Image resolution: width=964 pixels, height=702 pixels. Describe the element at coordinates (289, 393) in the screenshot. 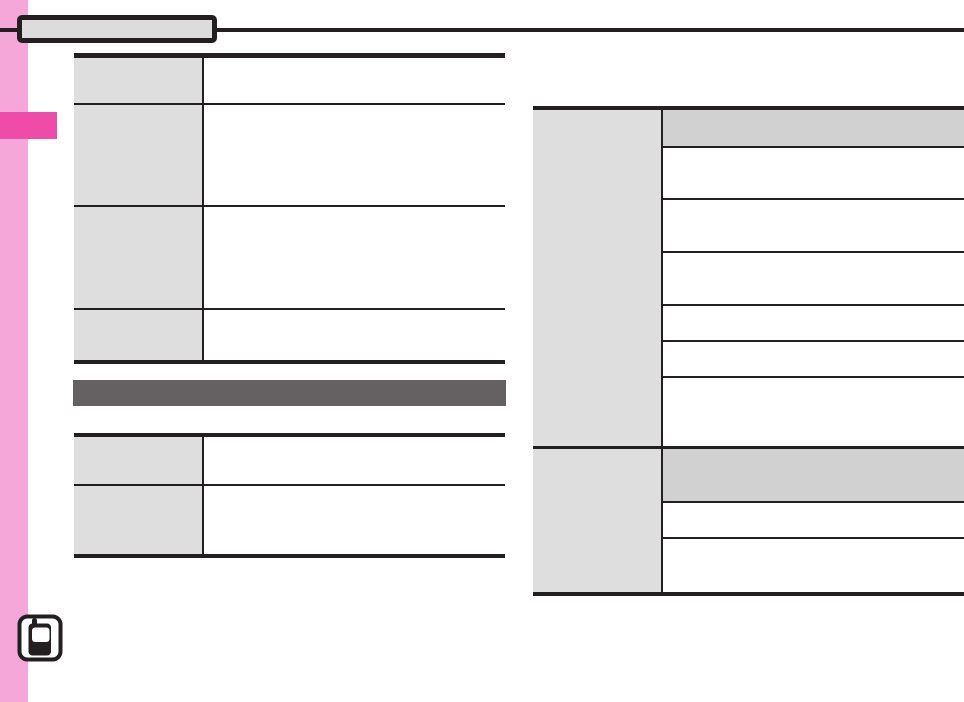

I see `section-header-bar` at that location.